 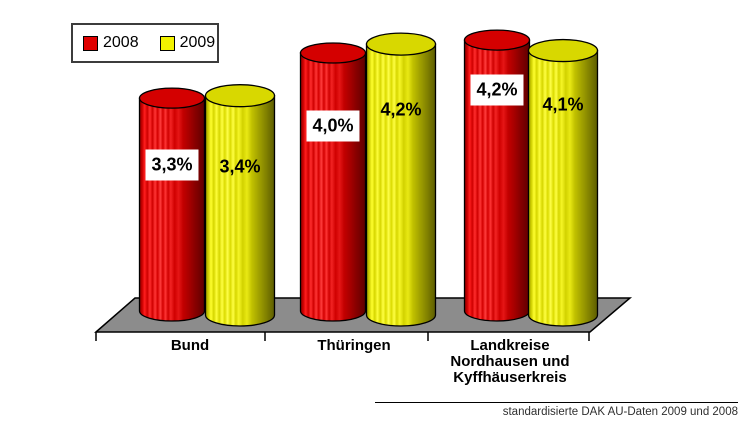 I want to click on legend-label-2008: 2008, so click(x=121, y=42).